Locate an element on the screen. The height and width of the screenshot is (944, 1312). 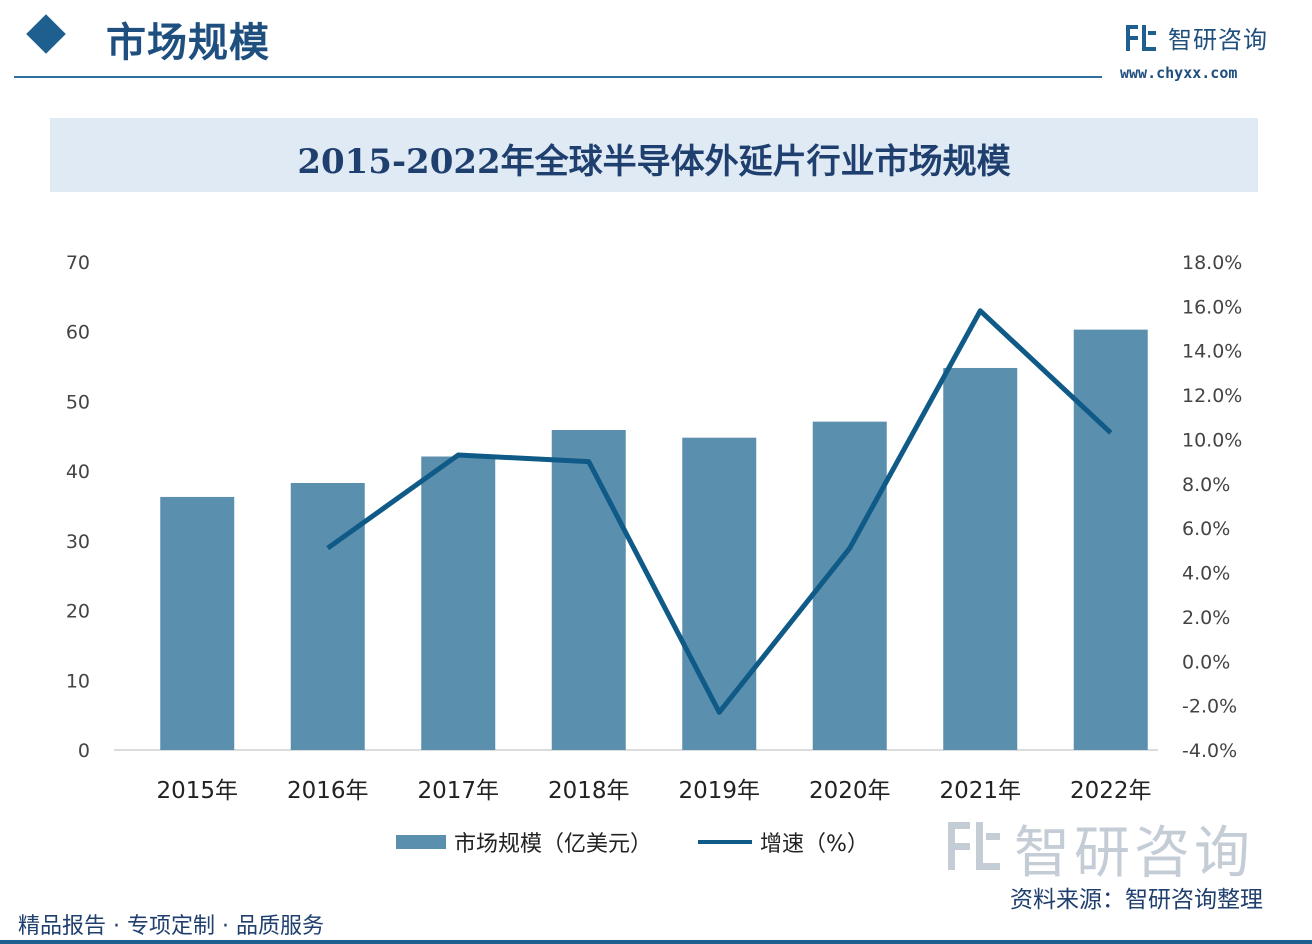
legend-bar-label: 市场规模（亿美元） is located at coordinates (553, 844).